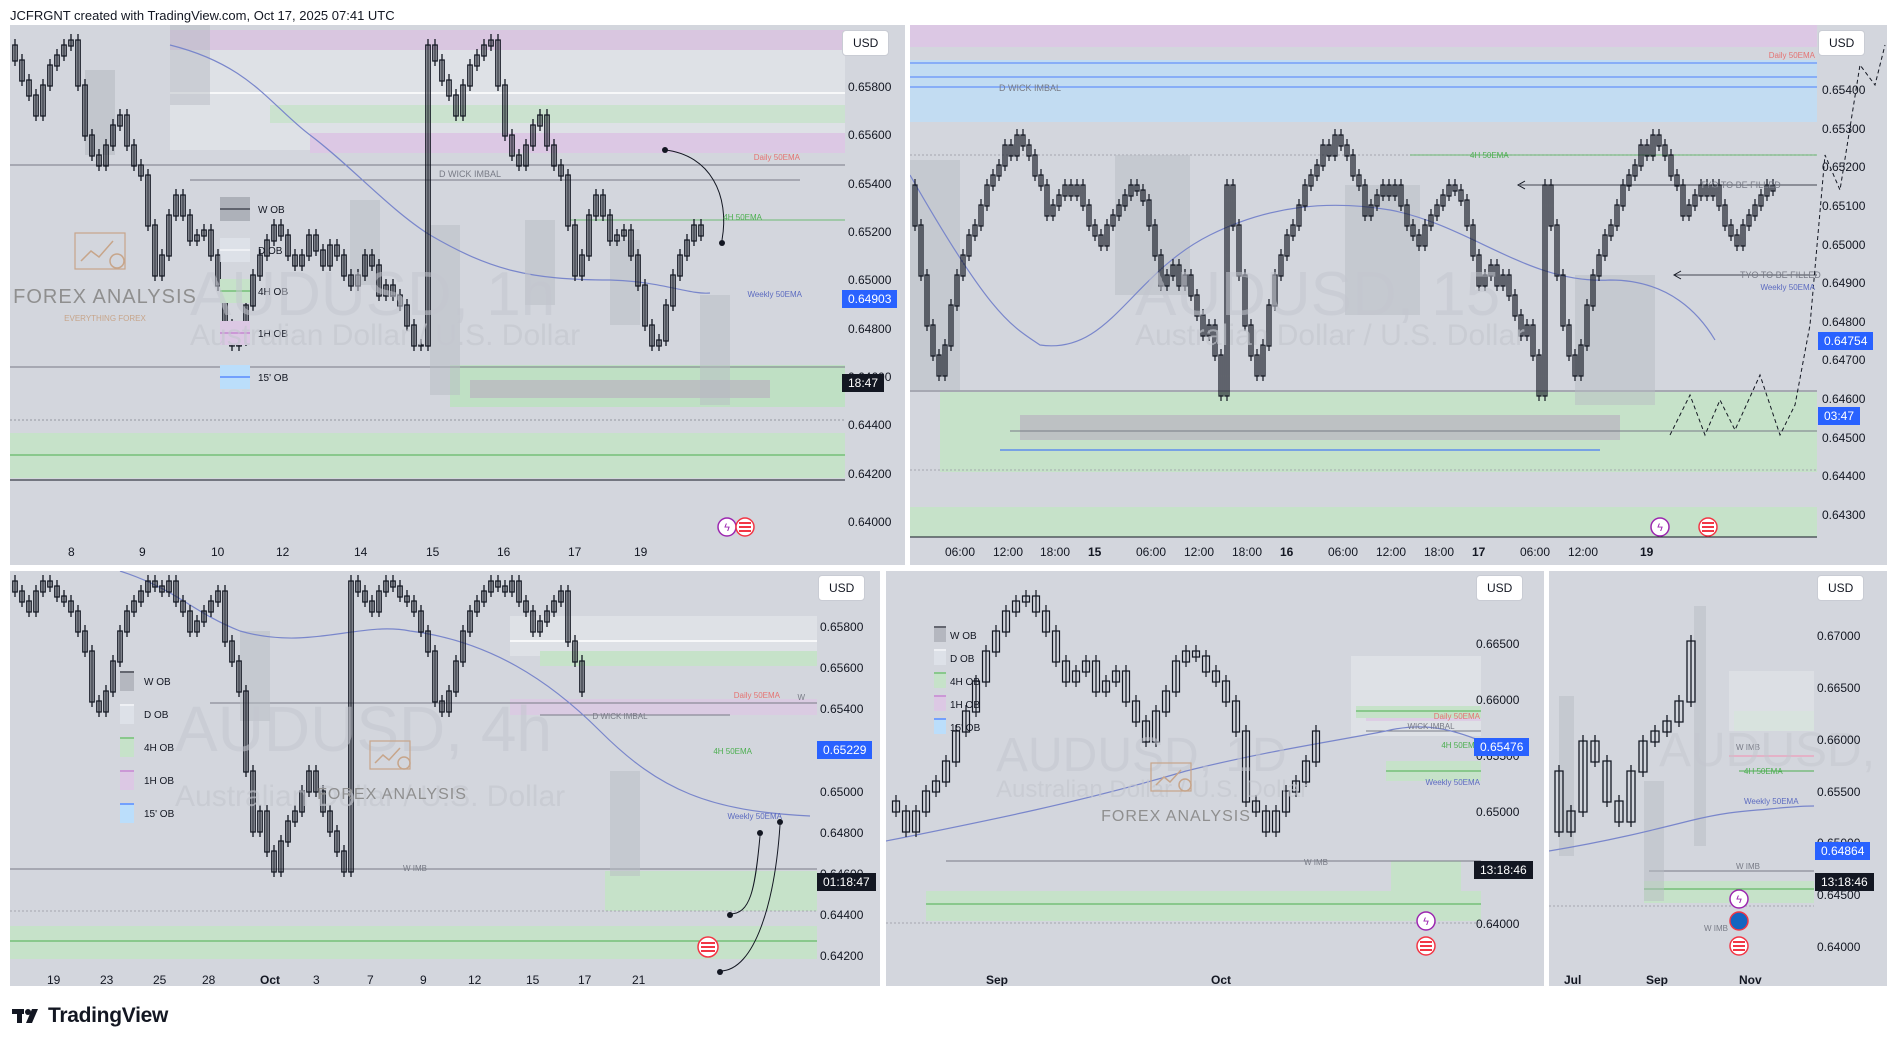 The image size is (1897, 1047). What do you see at coordinates (577, 143) in the screenshot?
I see `zone-1h-ob` at bounding box center [577, 143].